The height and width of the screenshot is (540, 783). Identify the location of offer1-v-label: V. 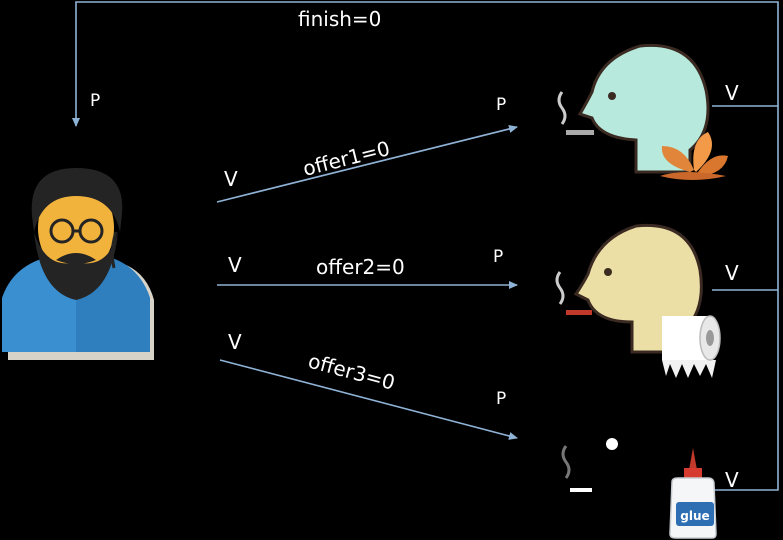
(231, 179).